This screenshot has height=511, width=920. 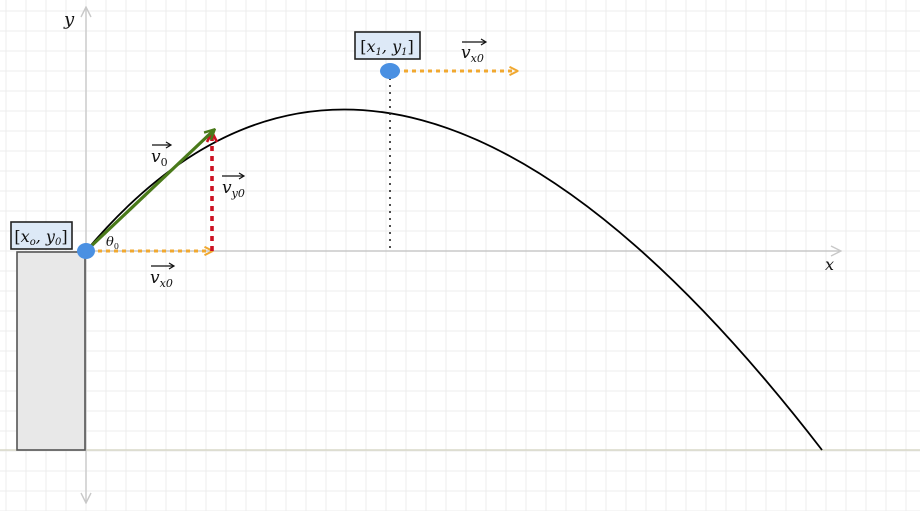 I want to click on peak-point-label: [x1, y1], so click(x=387, y=45).